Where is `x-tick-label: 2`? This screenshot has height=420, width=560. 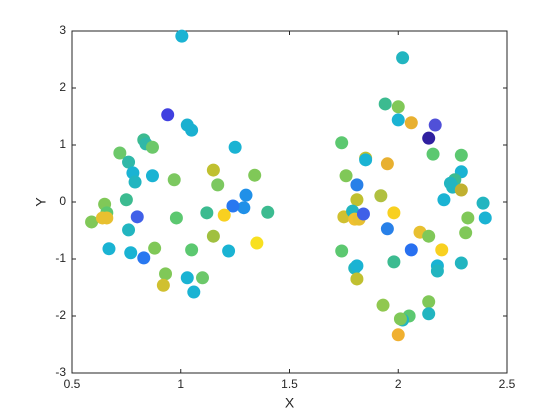 x-tick-label: 2 is located at coordinates (398, 384).